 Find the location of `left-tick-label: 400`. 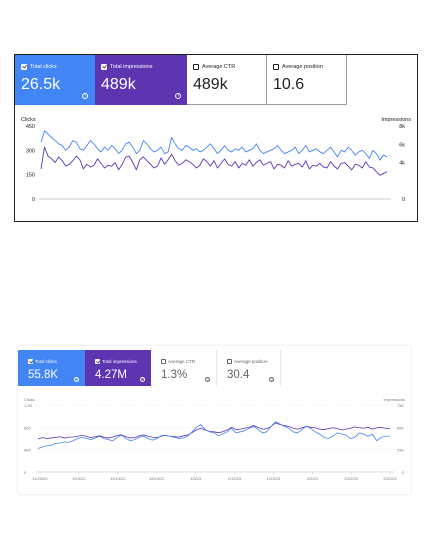

left-tick-label: 400 is located at coordinates (27, 450).